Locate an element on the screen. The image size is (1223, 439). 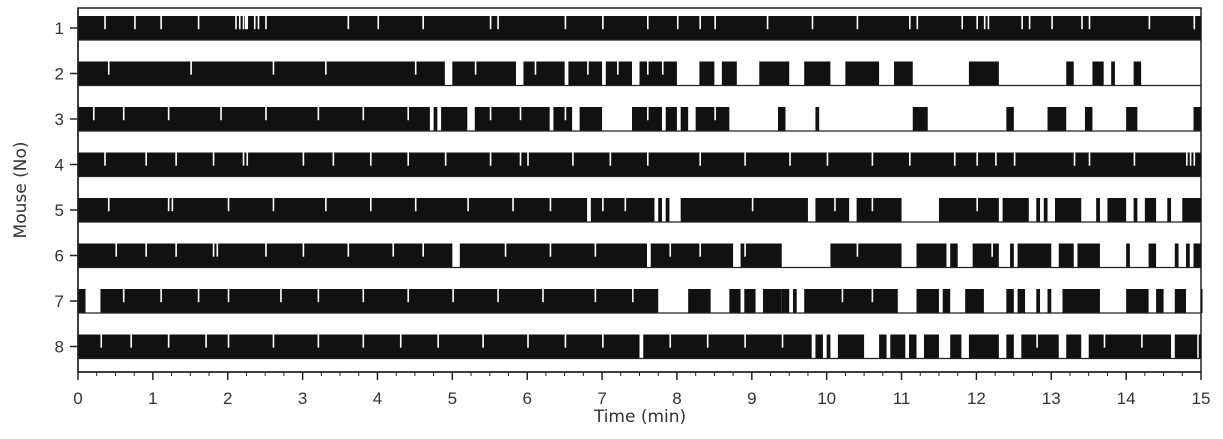
x-tick-label: 15 is located at coordinates (1201, 398).